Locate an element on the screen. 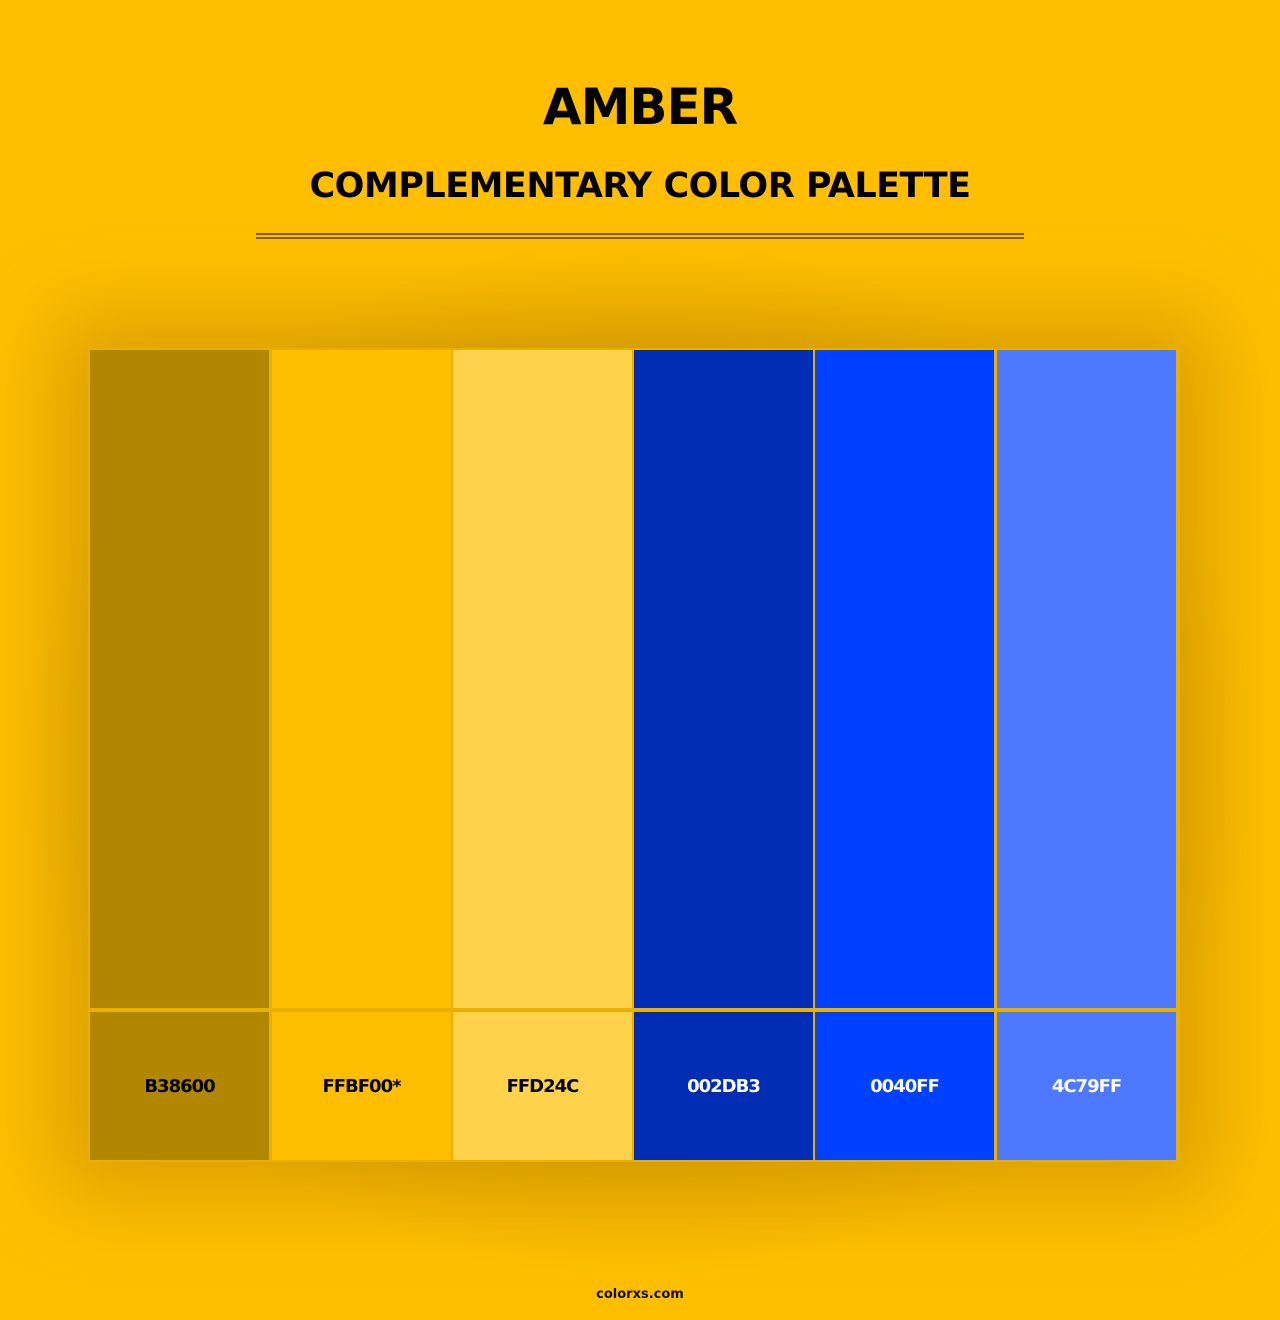 The image size is (1280, 1320). color-label: FFBF00* is located at coordinates (361, 1086).